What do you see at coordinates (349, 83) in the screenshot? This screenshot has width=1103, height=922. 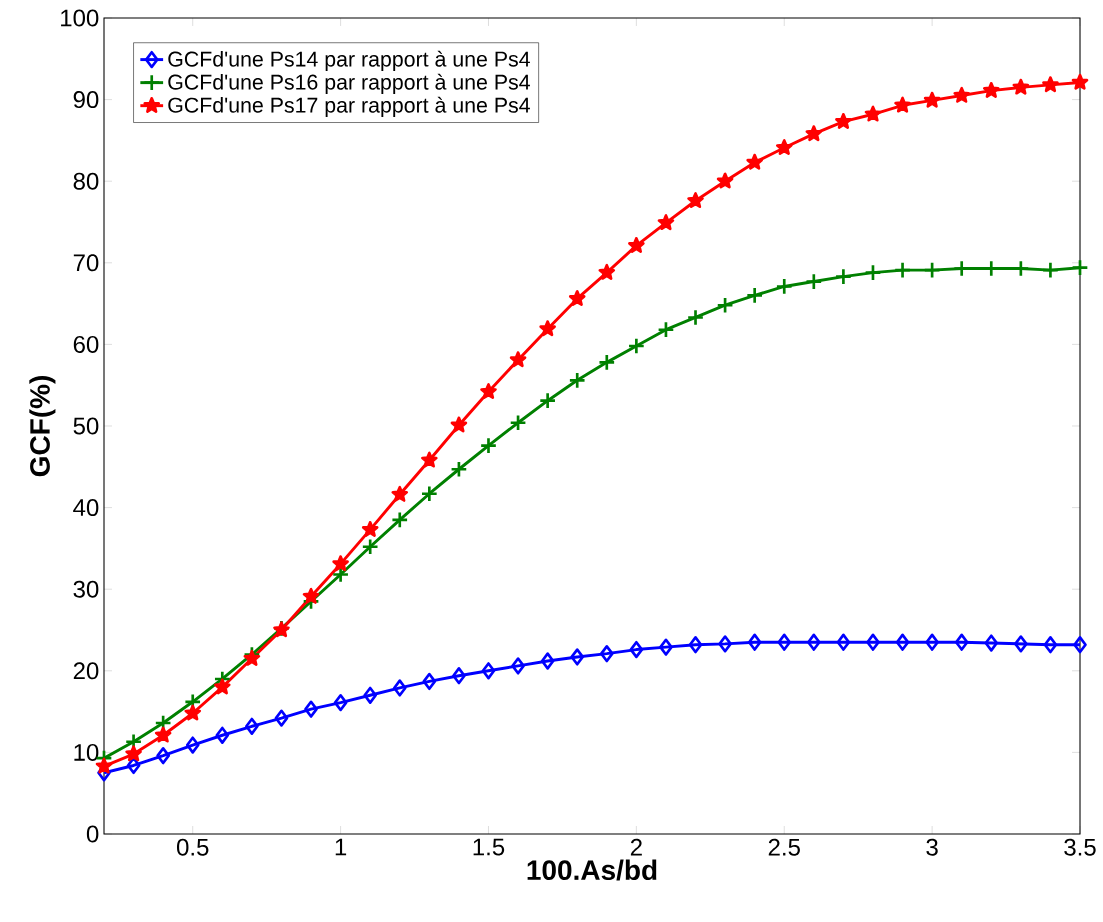 I see `legend-label: GCFd'une Ps16 par rapport à une Ps4` at bounding box center [349, 83].